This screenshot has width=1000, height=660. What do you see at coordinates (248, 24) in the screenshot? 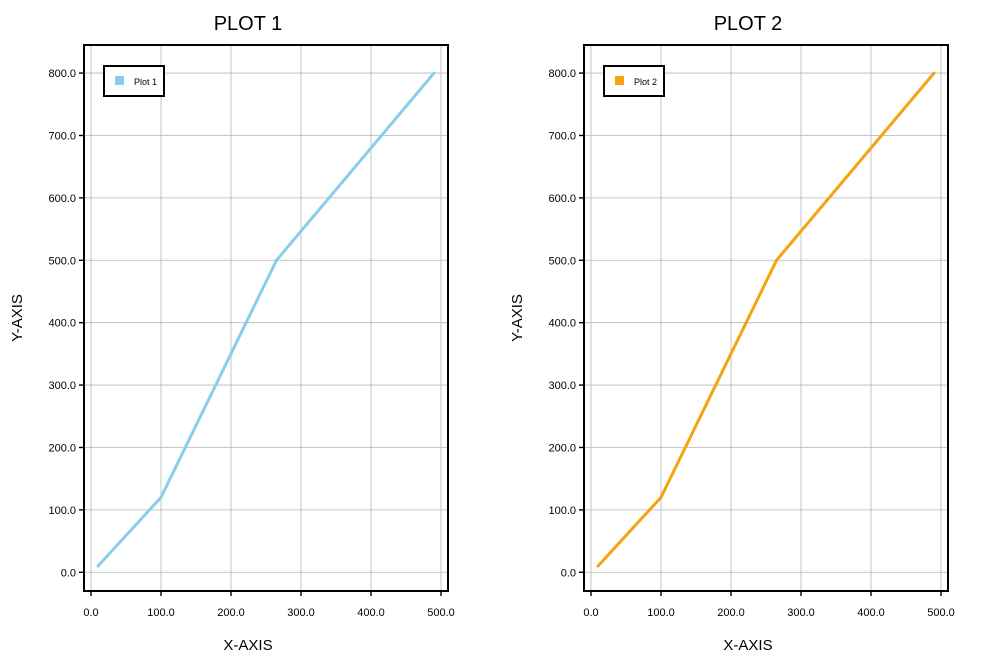
I see `chart-title: PLOT 1` at bounding box center [248, 24].